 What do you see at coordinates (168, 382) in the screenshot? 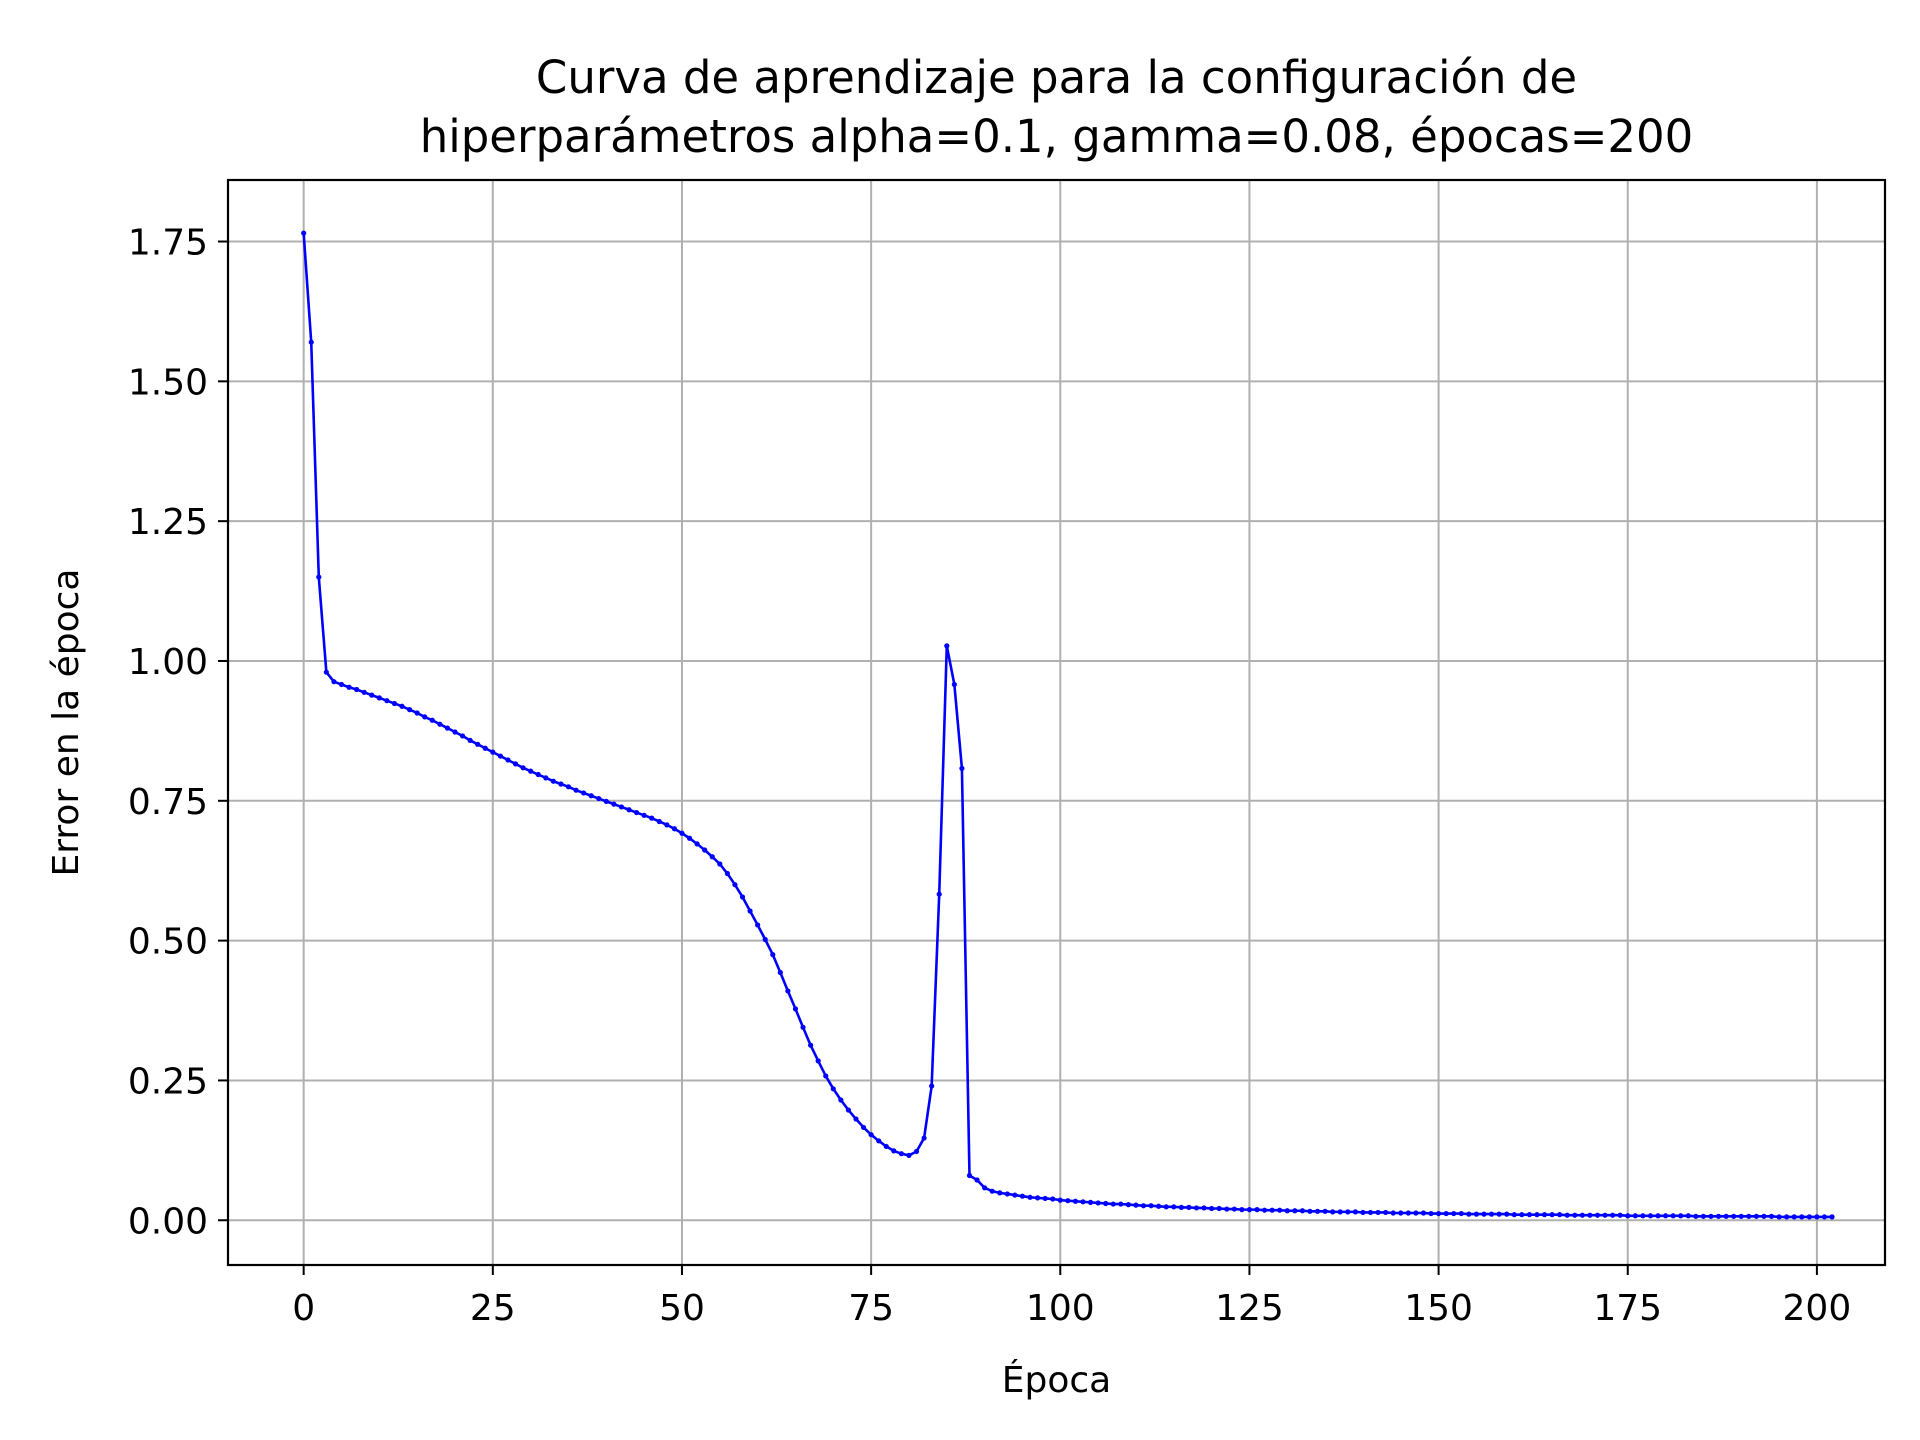
I see `y-tick-label: 1.50` at bounding box center [168, 382].